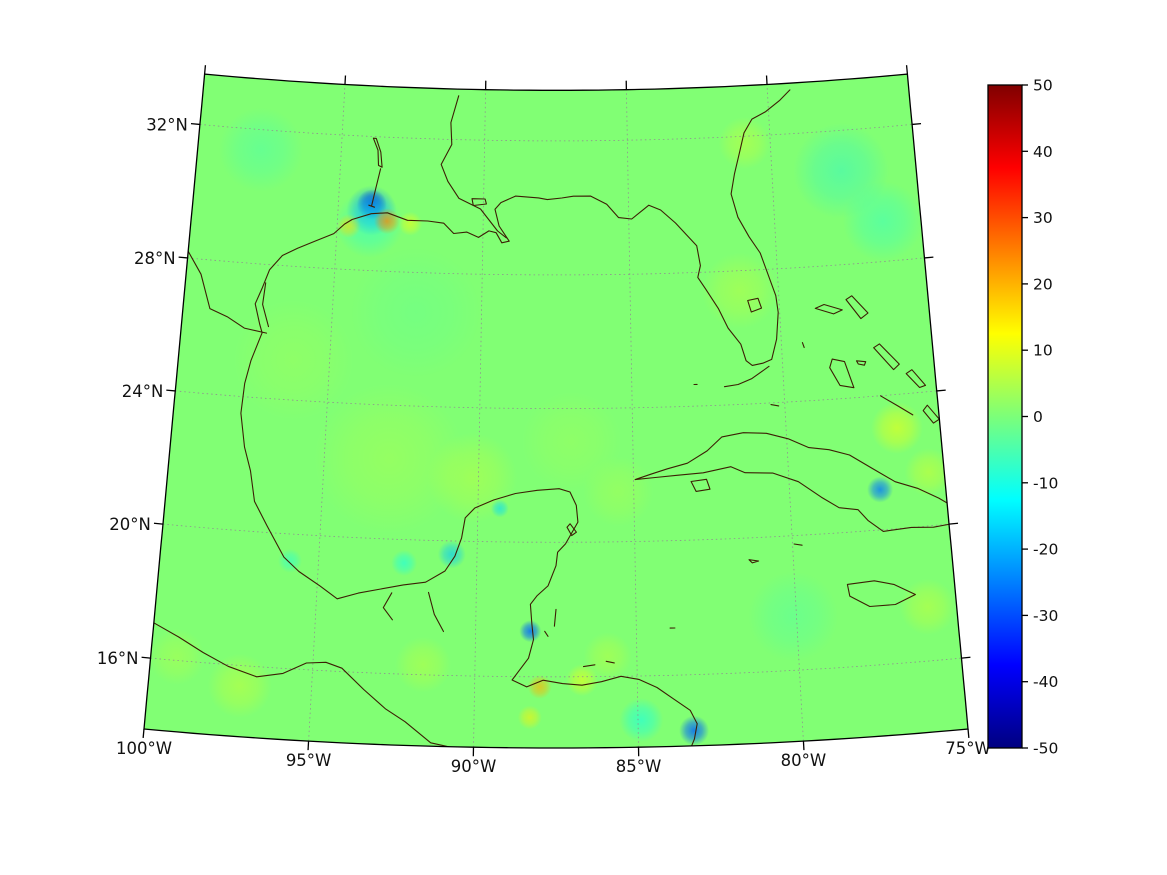 This screenshot has width=1167, height=875. What do you see at coordinates (167, 124) in the screenshot?
I see `lat-tick-label: 32°N` at bounding box center [167, 124].